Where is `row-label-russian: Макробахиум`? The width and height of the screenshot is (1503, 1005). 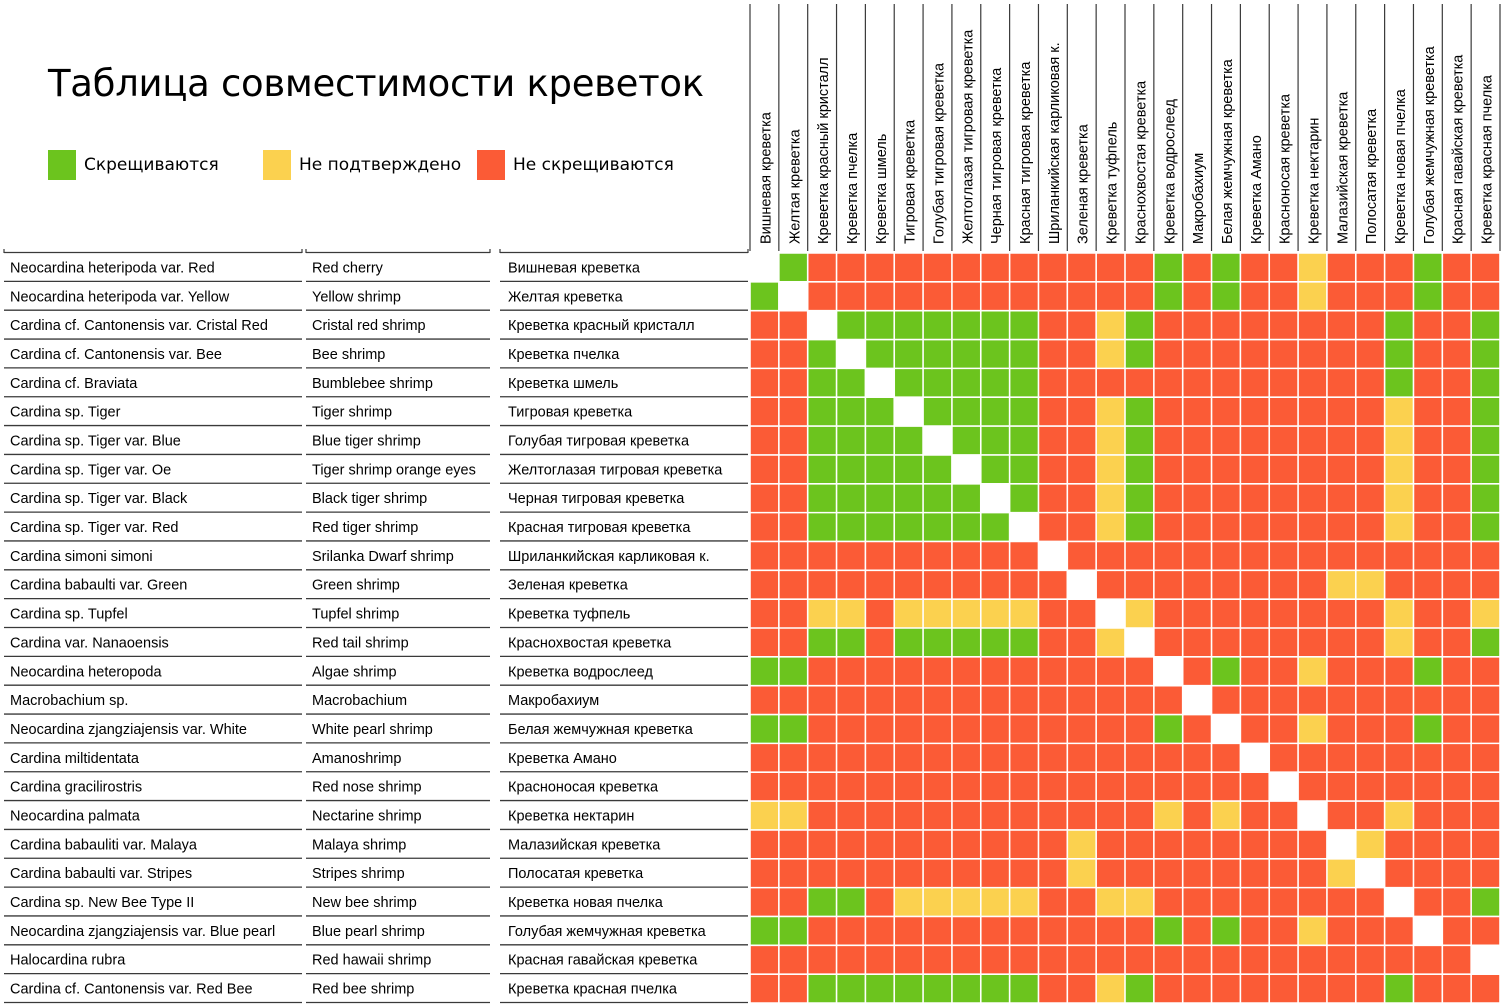
row-label-russian: Макробахиум is located at coordinates (553, 701).